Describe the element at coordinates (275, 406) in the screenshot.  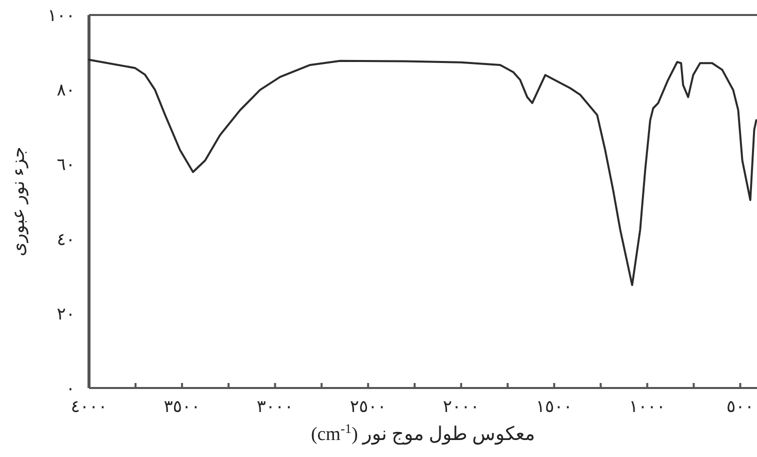
I see `x-tick-label: ٣٠٠٠` at that location.